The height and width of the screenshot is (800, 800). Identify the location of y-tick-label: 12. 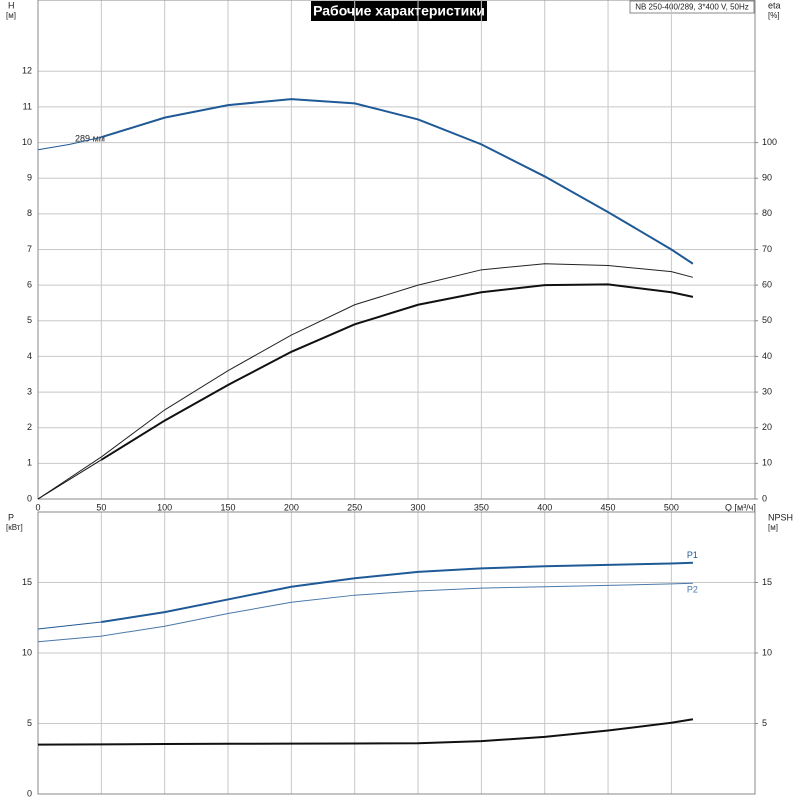
(27, 71).